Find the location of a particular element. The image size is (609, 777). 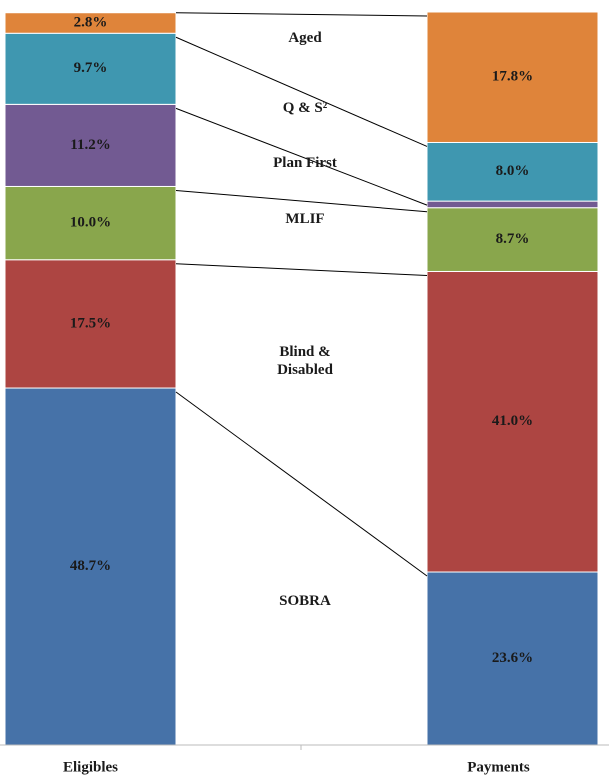

x-tick-label: Payments is located at coordinates (498, 767).